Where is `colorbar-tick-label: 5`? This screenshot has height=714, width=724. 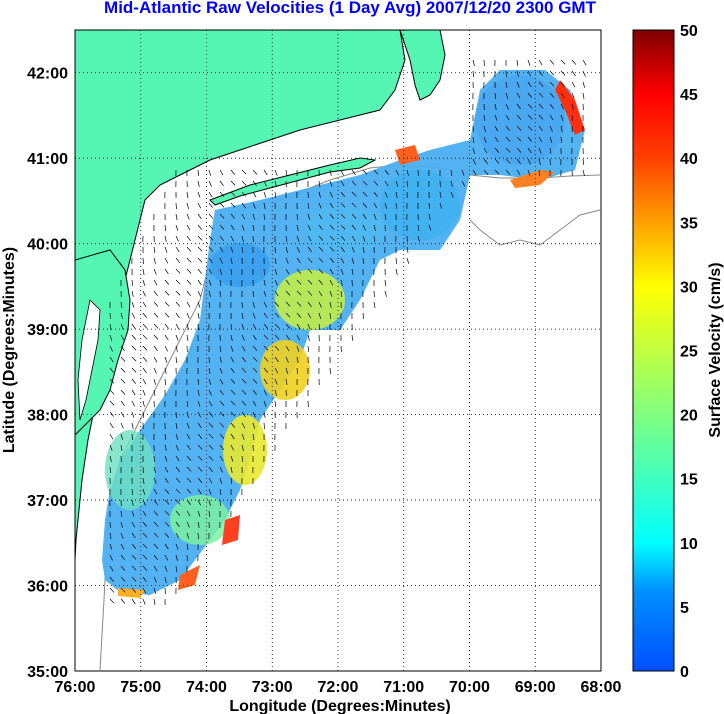
colorbar-tick-label: 5 is located at coordinates (684, 608).